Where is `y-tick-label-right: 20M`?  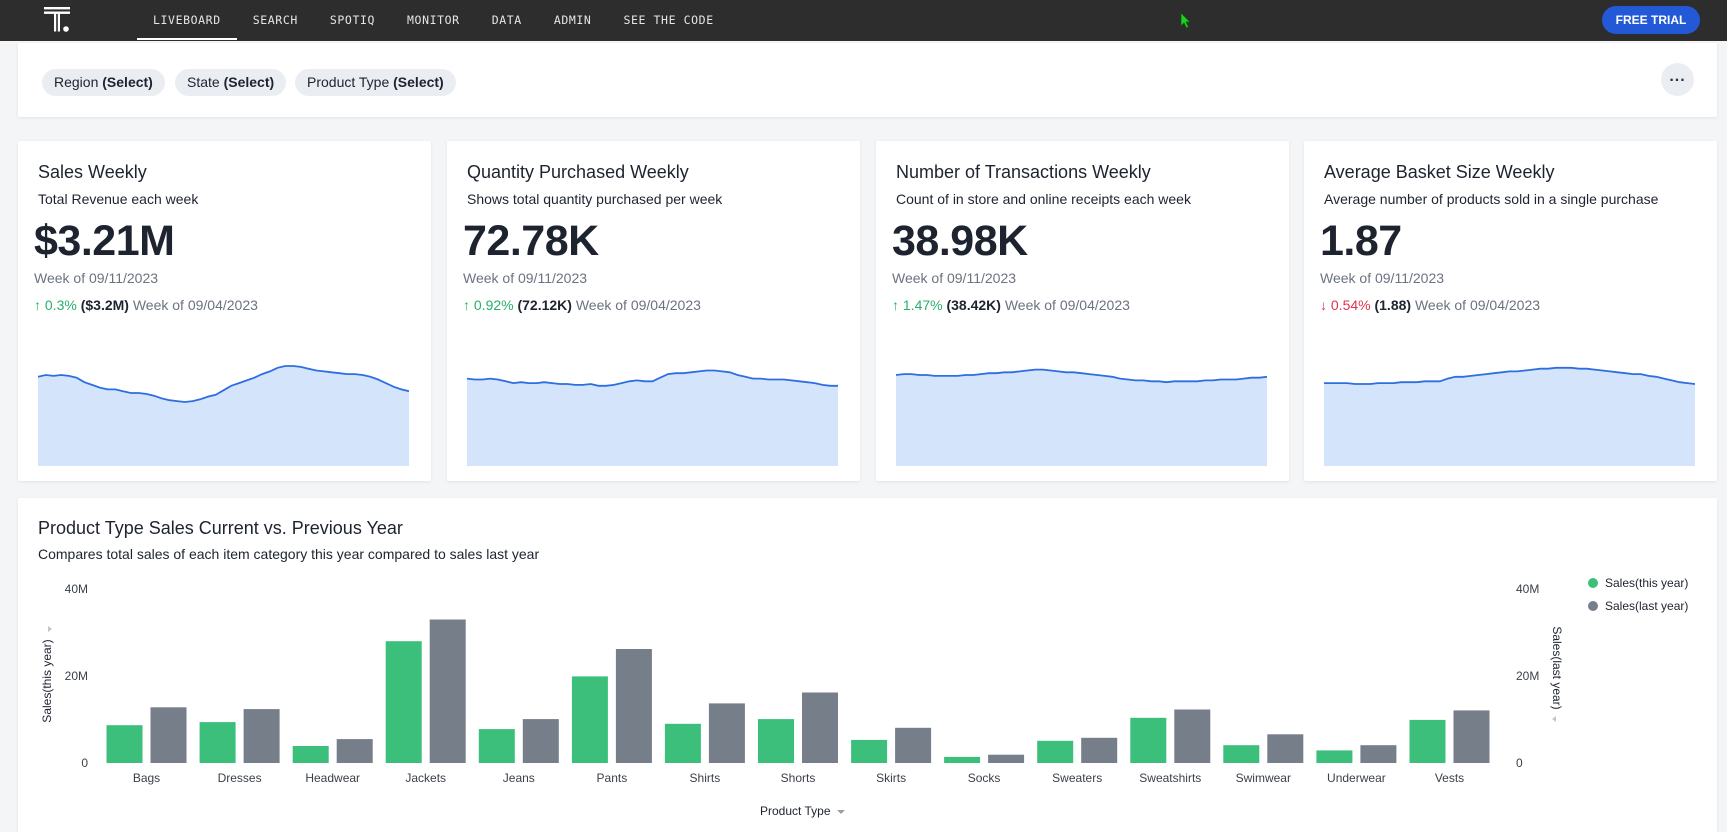
y-tick-label-right: 20M is located at coordinates (1527, 676).